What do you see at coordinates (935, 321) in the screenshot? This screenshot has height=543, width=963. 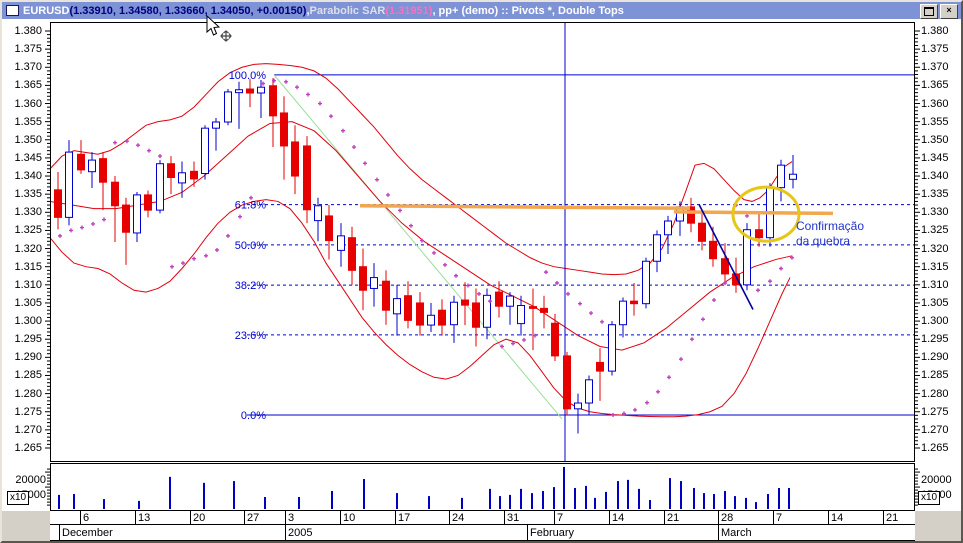 I see `price-label: 1.300` at bounding box center [935, 321].